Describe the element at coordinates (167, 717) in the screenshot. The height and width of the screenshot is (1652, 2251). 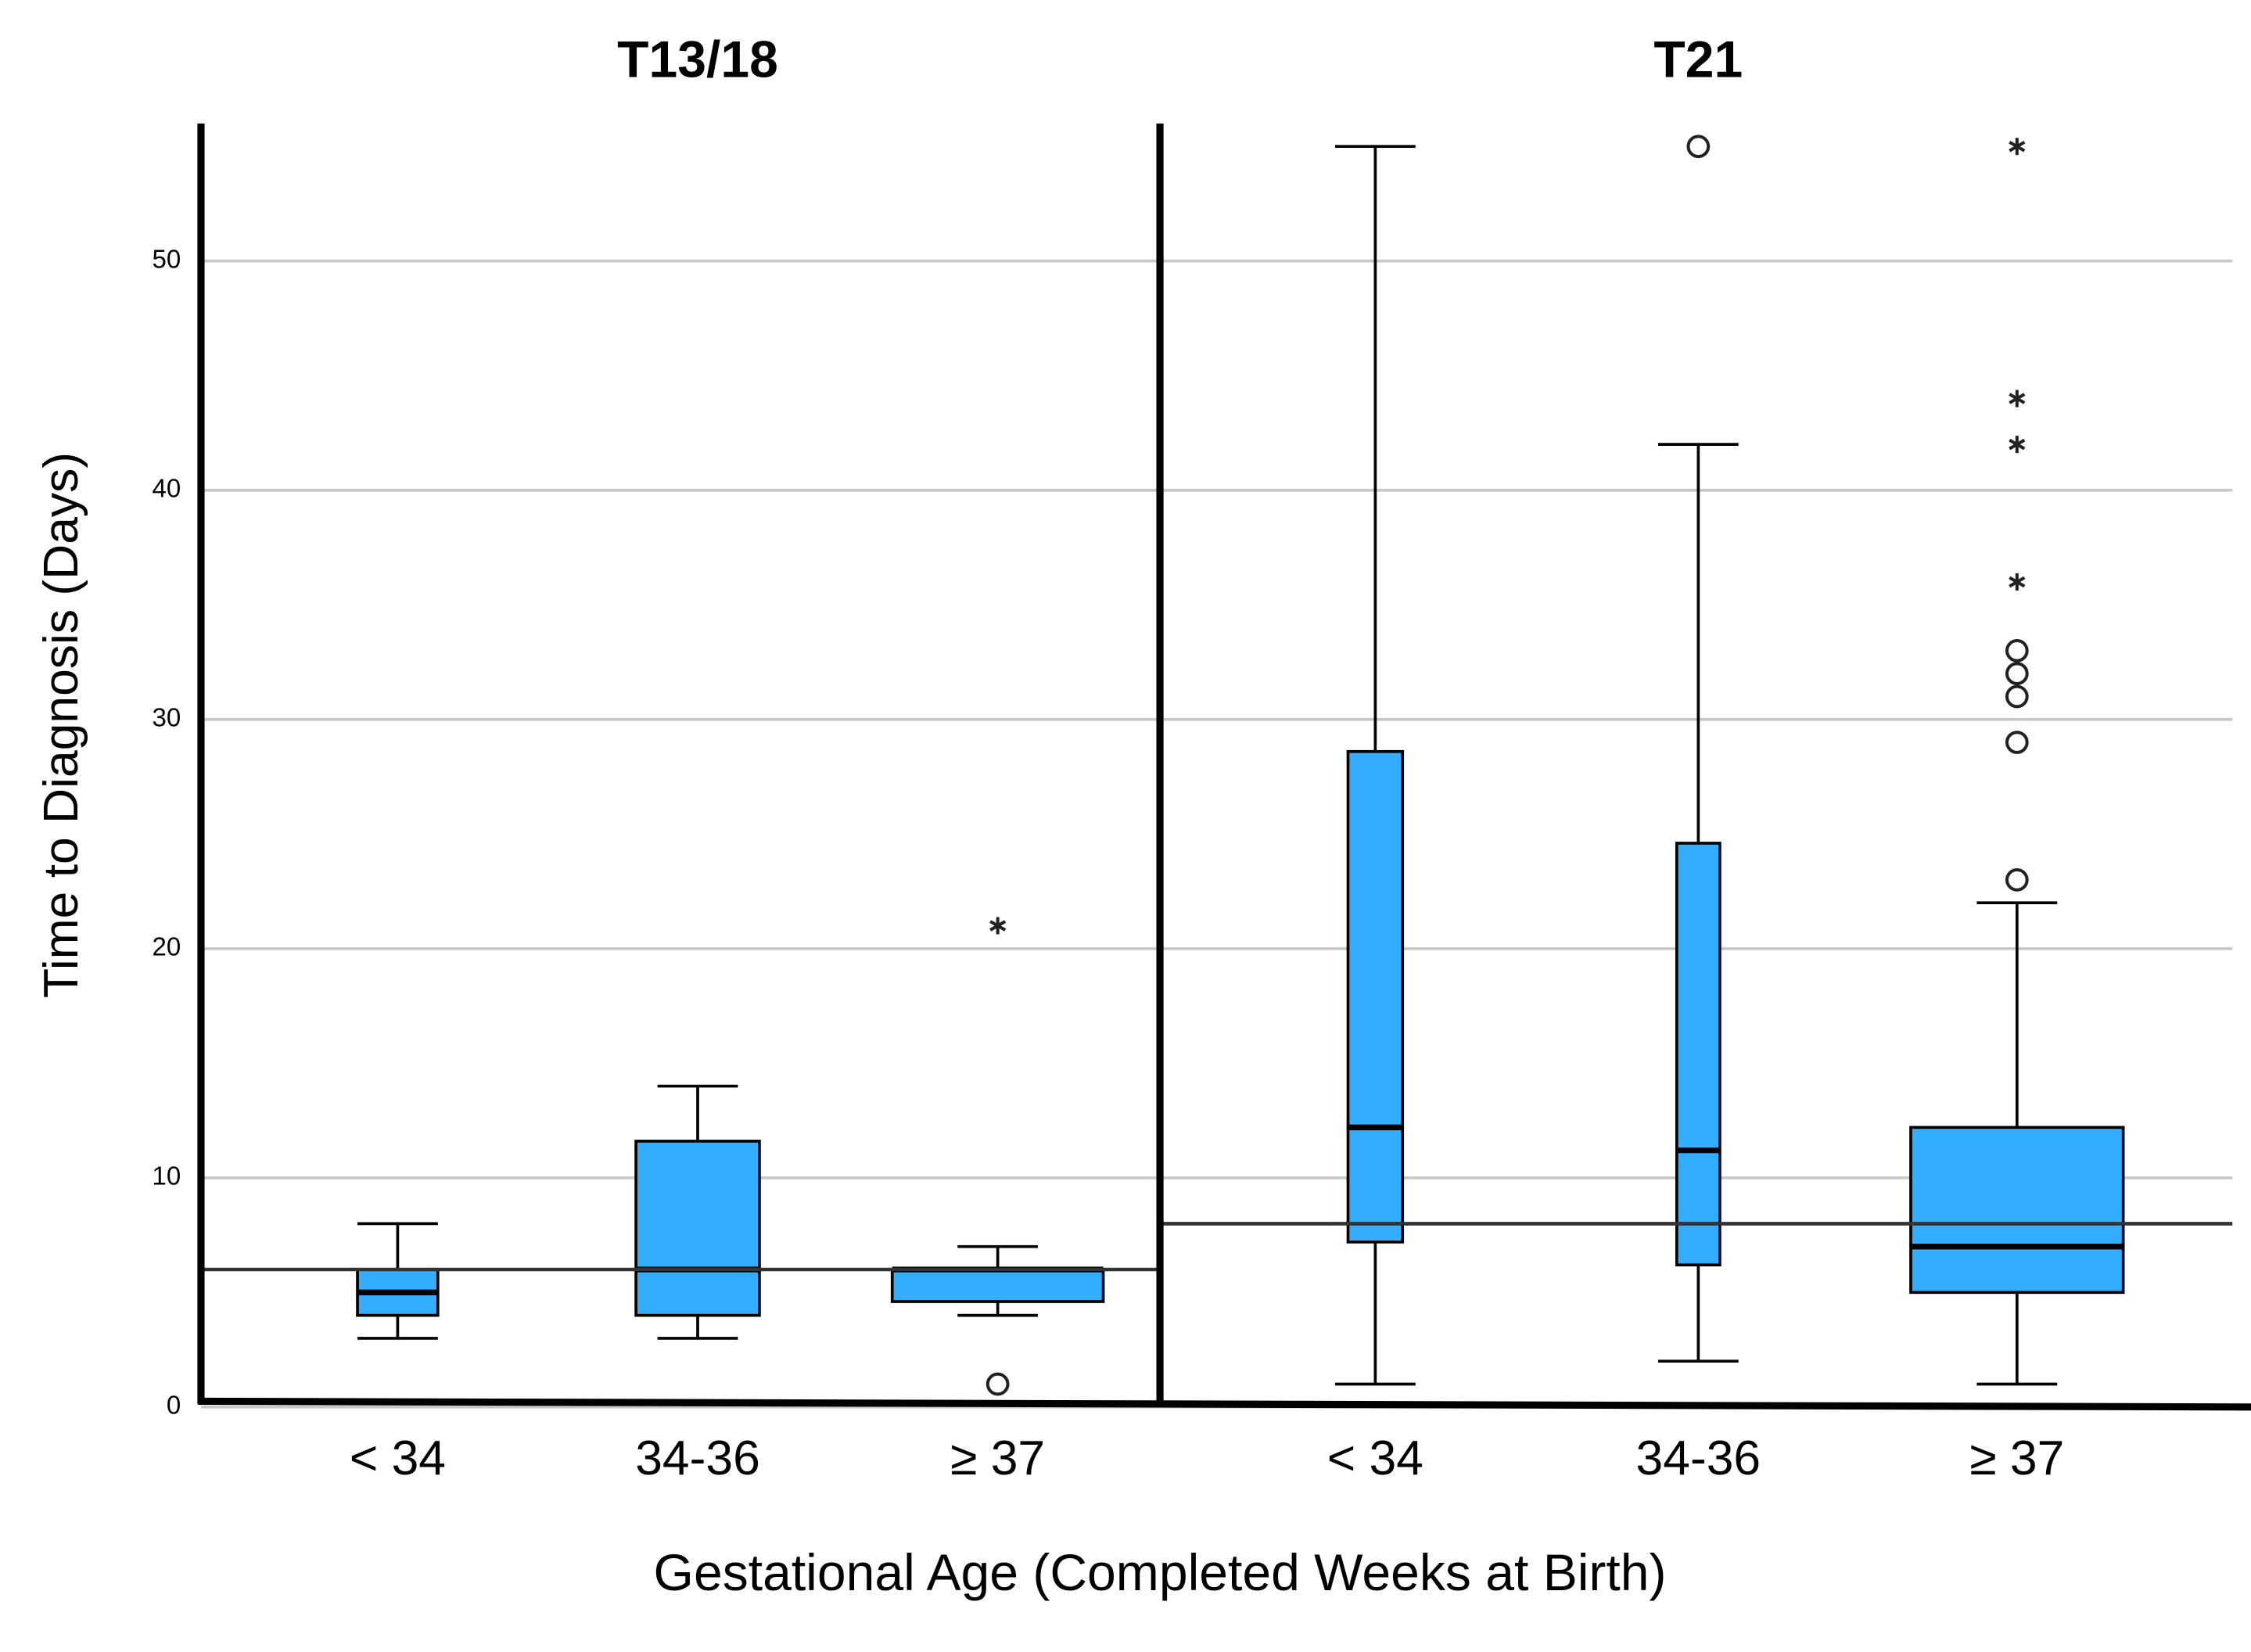
I see `y-tick-label: 30` at that location.